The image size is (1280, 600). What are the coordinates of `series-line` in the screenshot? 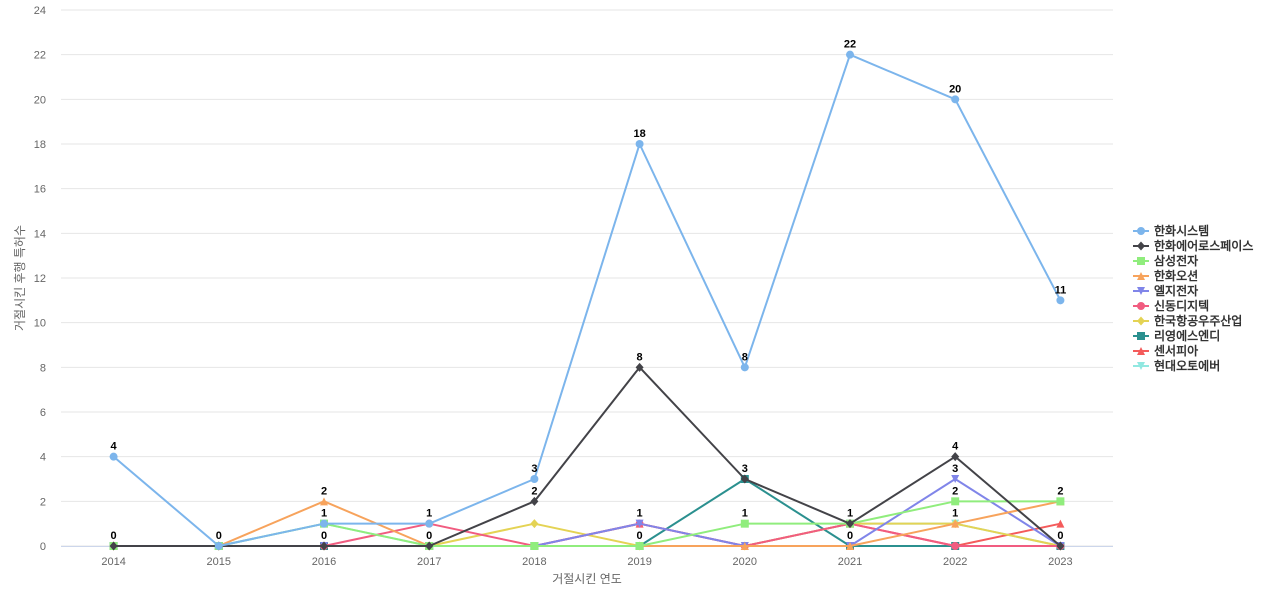 It's located at (587, 512).